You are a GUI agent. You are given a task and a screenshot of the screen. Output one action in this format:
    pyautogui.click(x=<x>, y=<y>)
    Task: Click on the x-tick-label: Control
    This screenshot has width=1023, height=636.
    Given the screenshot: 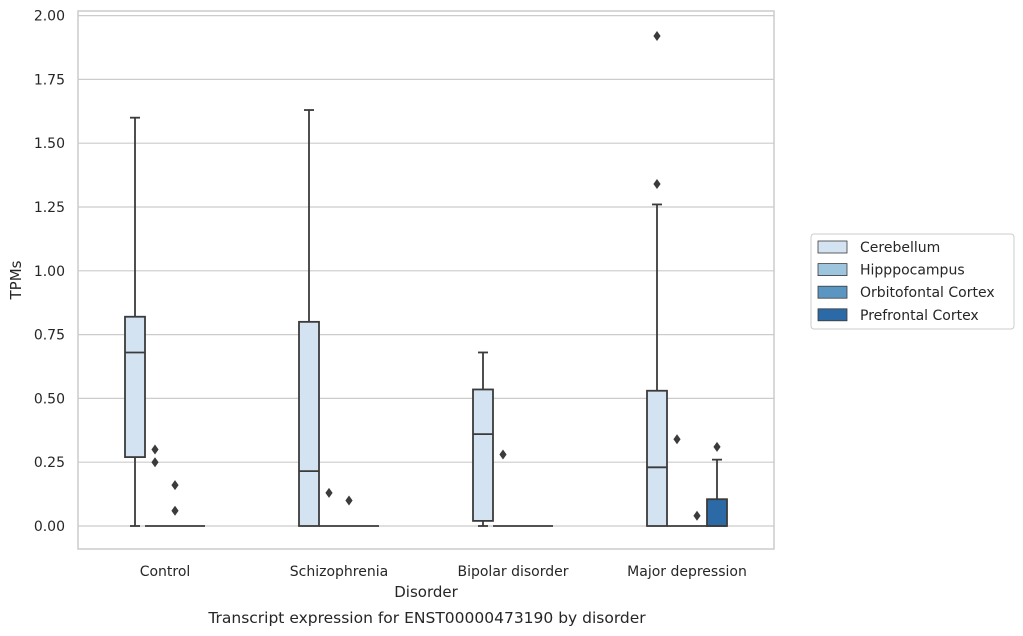 What is the action you would take?
    pyautogui.click(x=165, y=572)
    